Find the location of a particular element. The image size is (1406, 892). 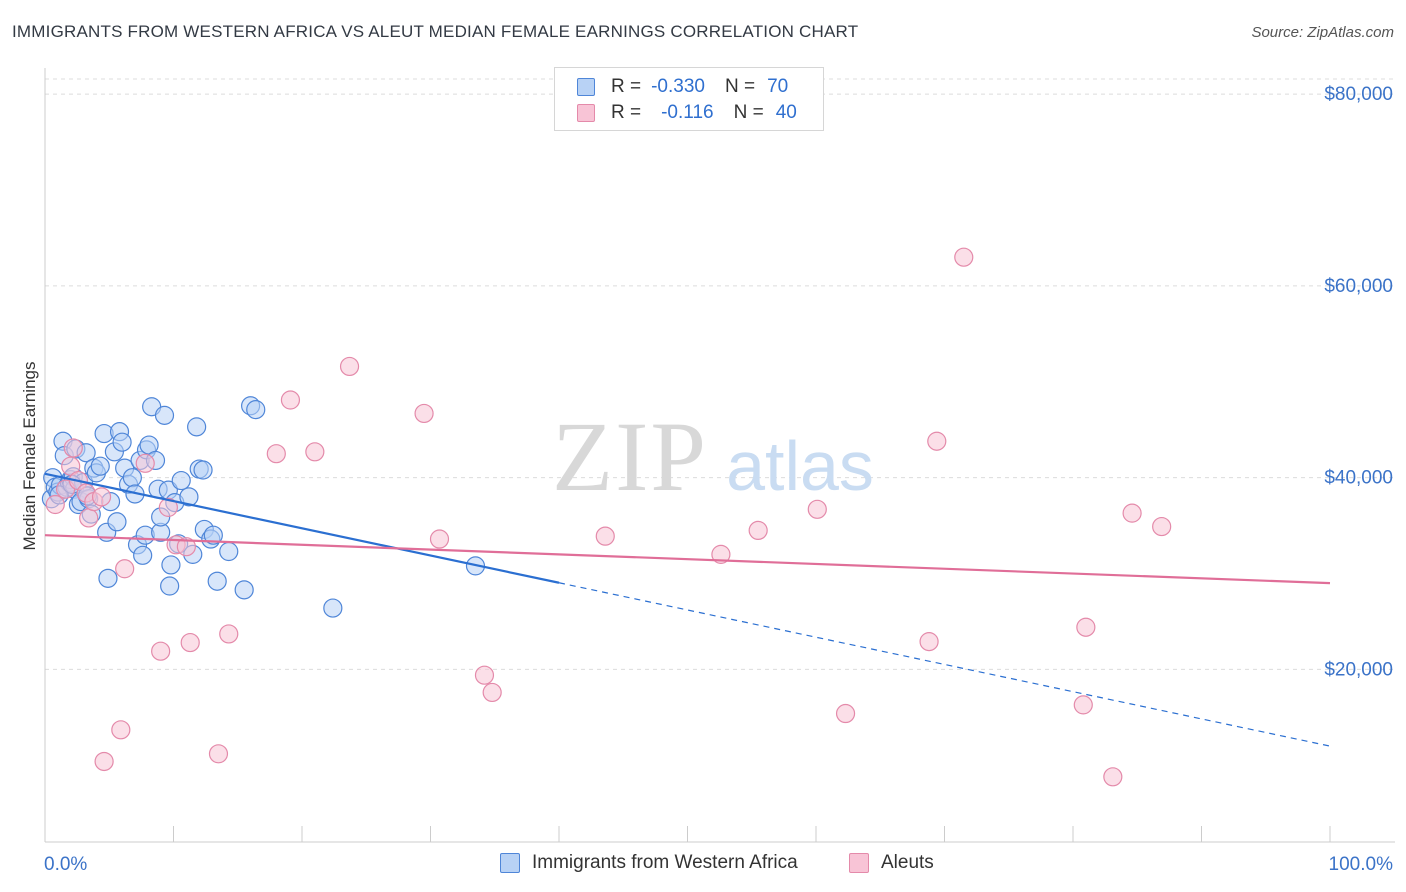

watermark: ZIP atlas is located at coordinates (713, 456).